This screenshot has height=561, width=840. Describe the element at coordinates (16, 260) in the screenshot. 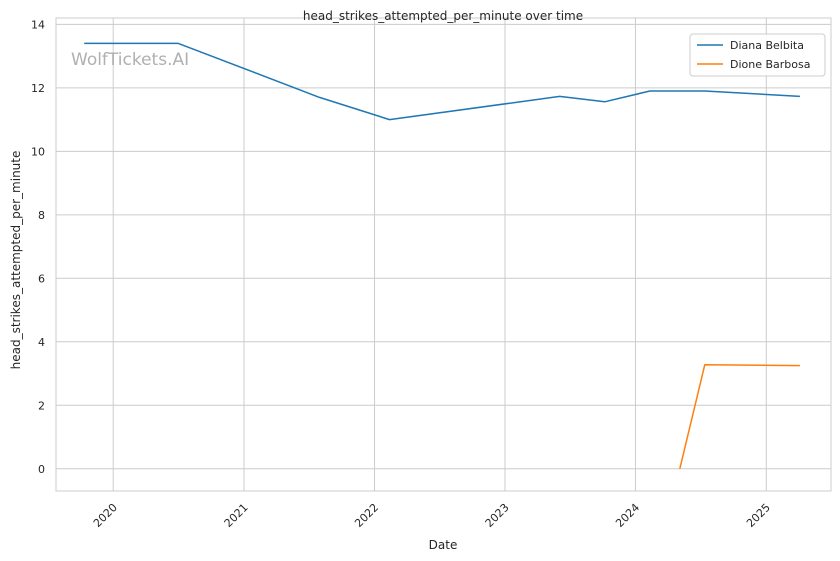

I see `y-axis-title: head_strikes_attempted_per_minute` at that location.